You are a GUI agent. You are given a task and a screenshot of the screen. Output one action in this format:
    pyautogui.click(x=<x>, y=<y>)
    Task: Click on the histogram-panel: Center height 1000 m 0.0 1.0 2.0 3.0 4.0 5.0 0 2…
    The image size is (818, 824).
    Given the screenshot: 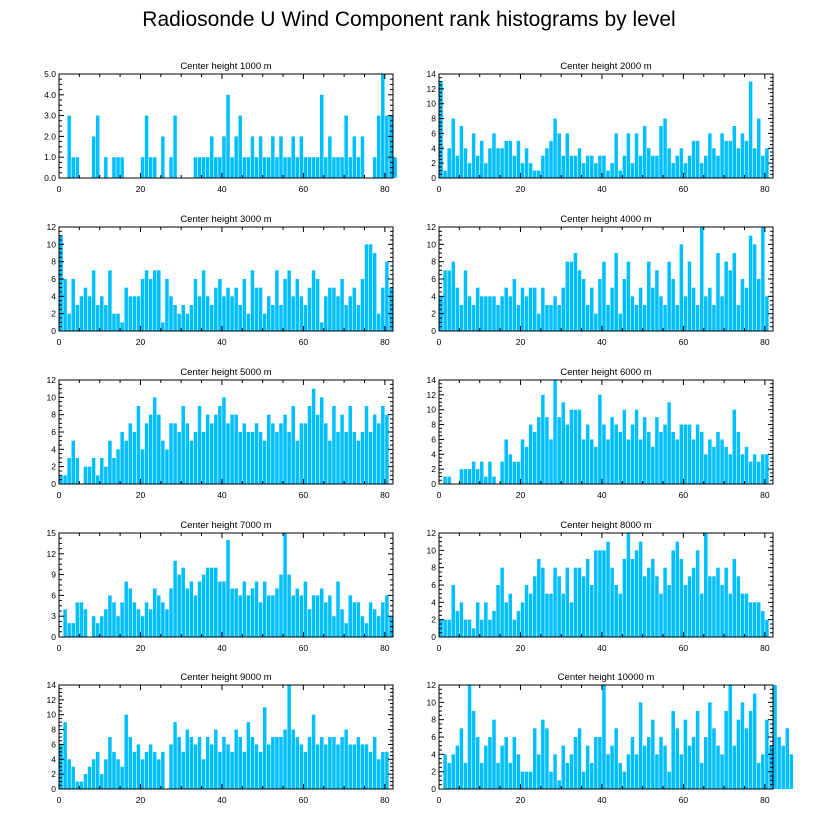 What is the action you would take?
    pyautogui.click(x=220, y=127)
    